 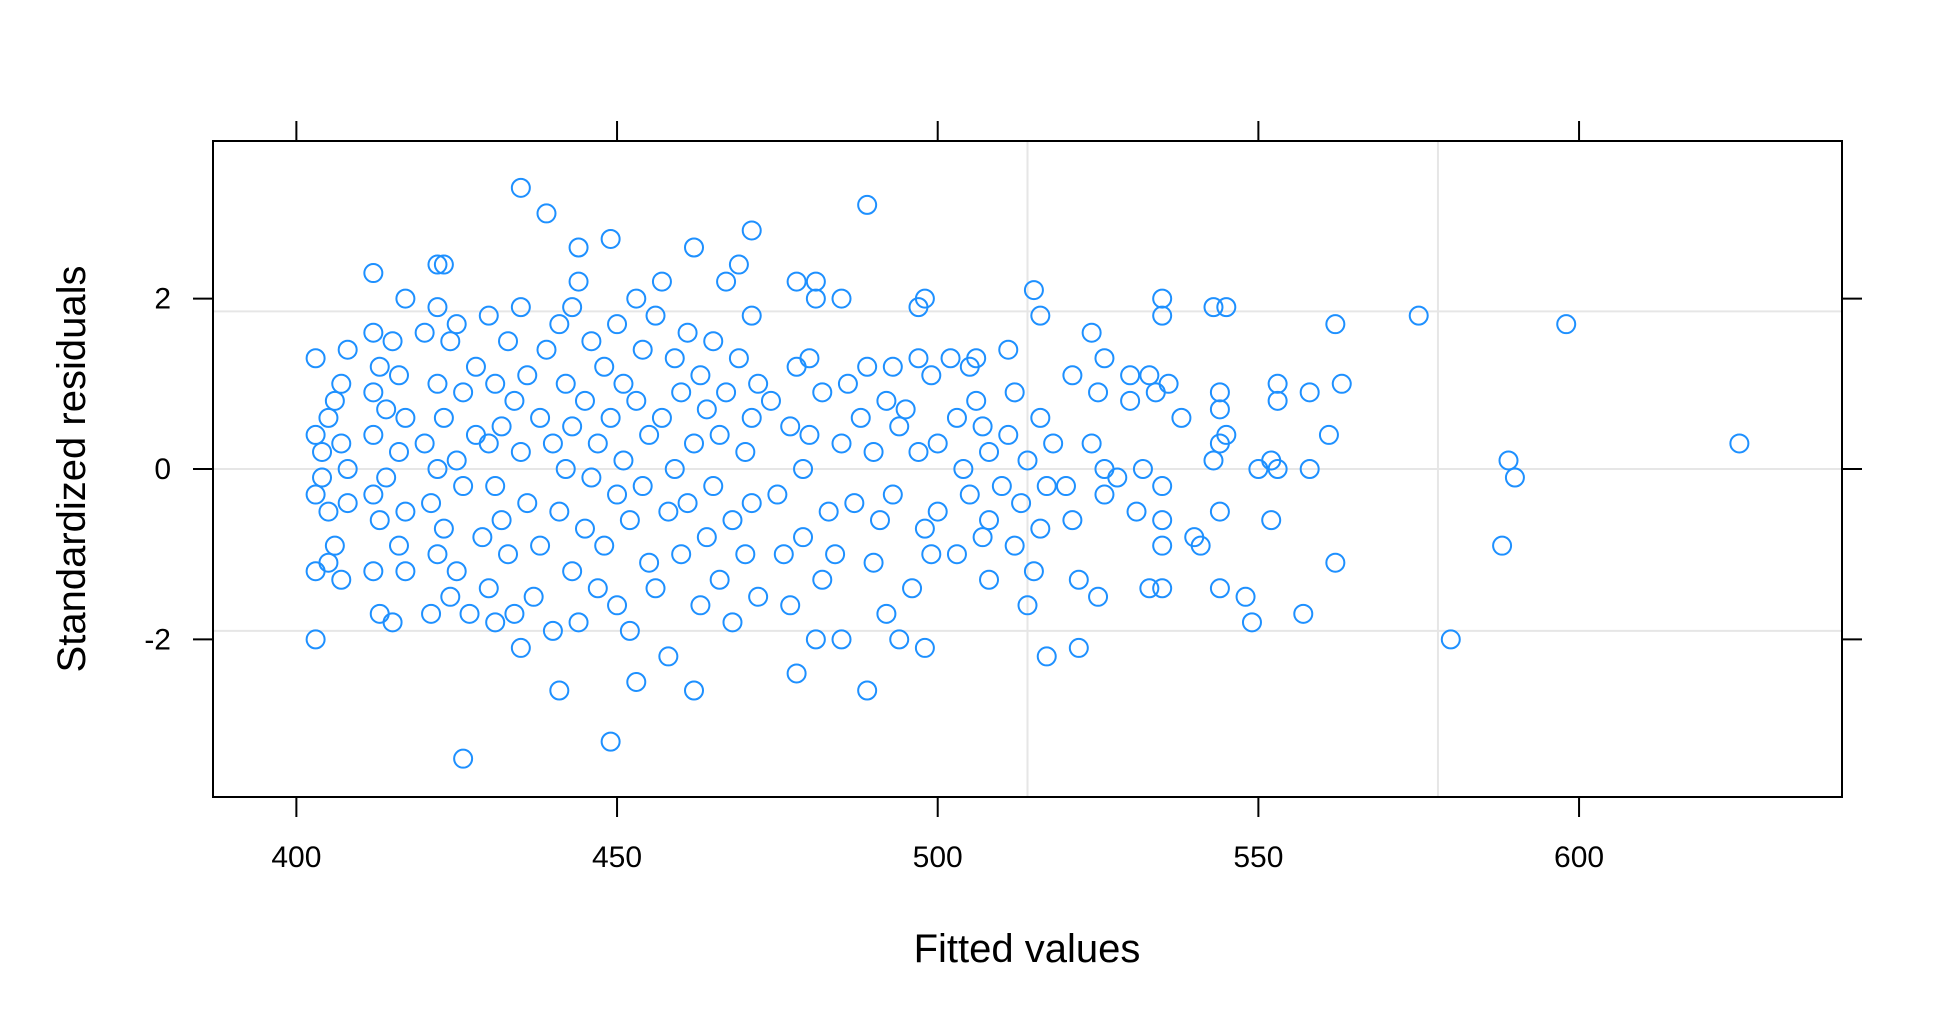 What do you see at coordinates (162, 299) in the screenshot?
I see `y-tick-label: 2` at bounding box center [162, 299].